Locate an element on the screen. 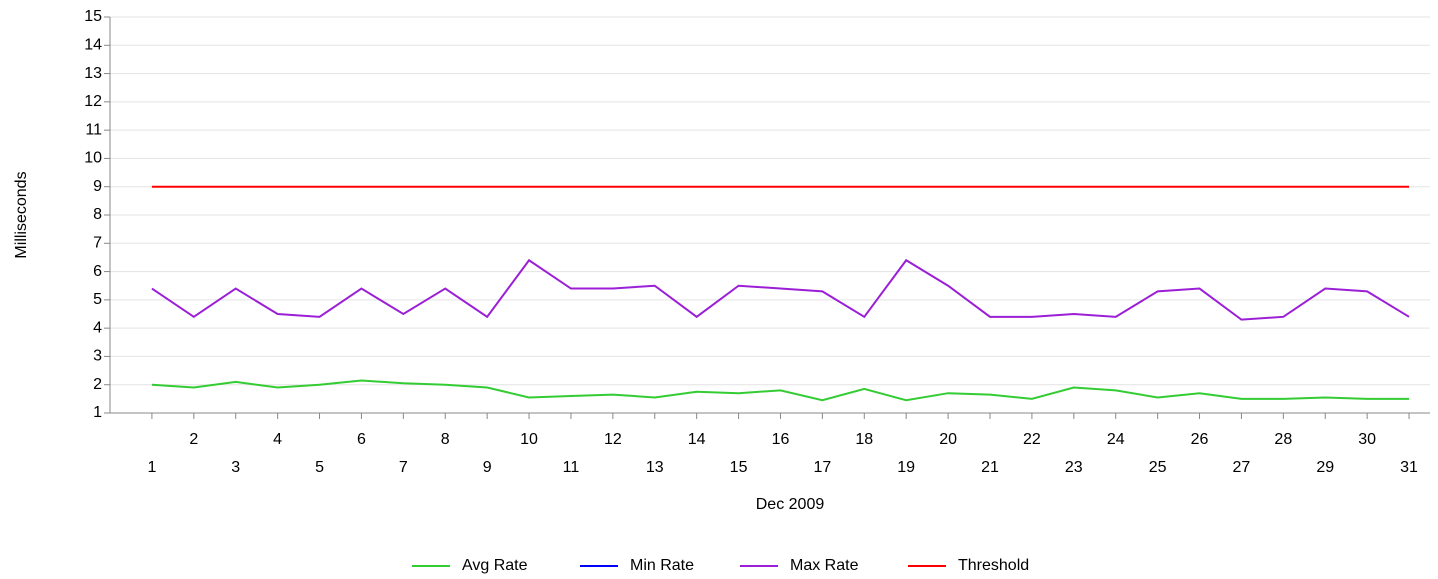 The height and width of the screenshot is (579, 1438). x-tick-label: 22 is located at coordinates (1032, 439).